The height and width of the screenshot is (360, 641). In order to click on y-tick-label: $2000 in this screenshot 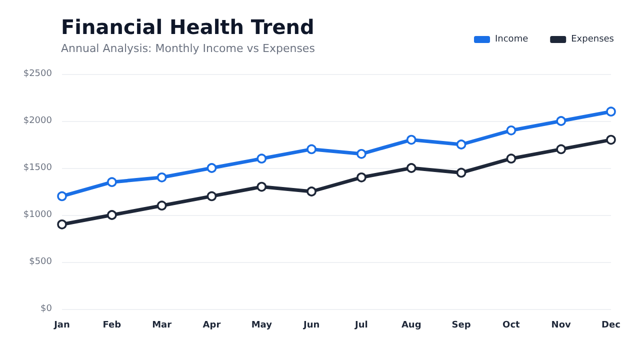, I will do `click(37, 121)`.